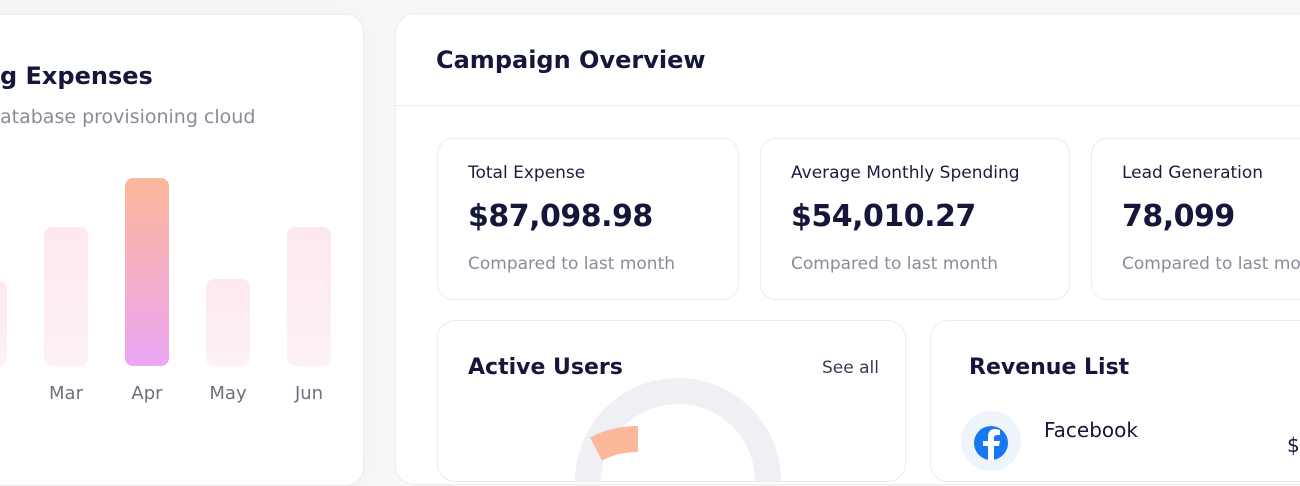  I want to click on x-tick-label: Mar, so click(66, 393).